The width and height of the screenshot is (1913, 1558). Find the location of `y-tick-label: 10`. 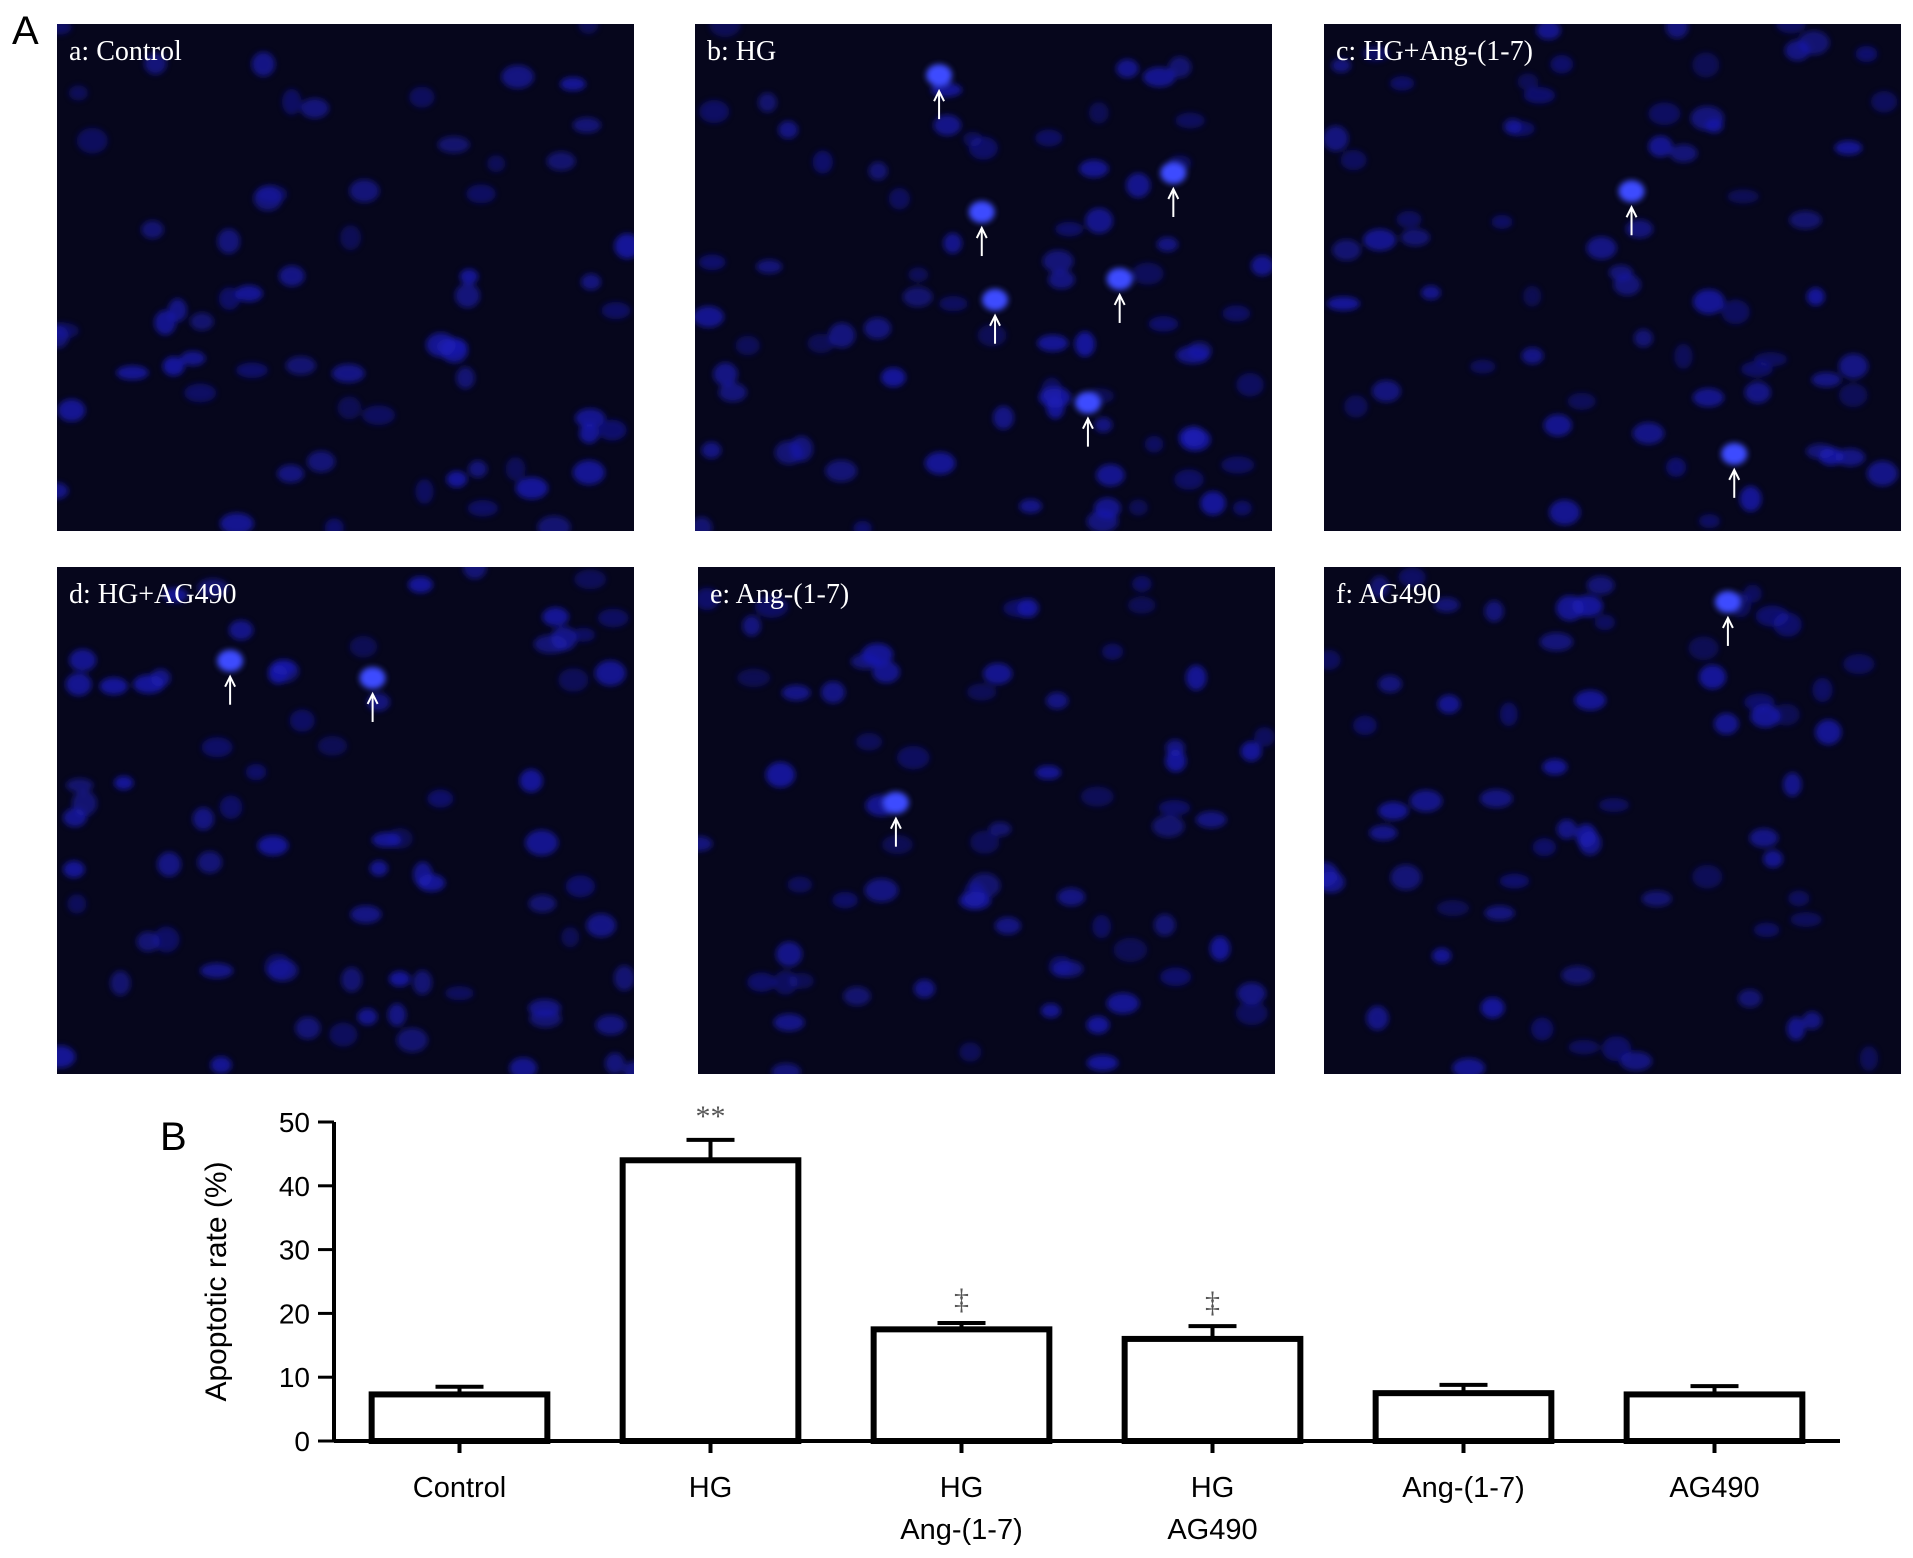

y-tick-label: 10 is located at coordinates (294, 1377).